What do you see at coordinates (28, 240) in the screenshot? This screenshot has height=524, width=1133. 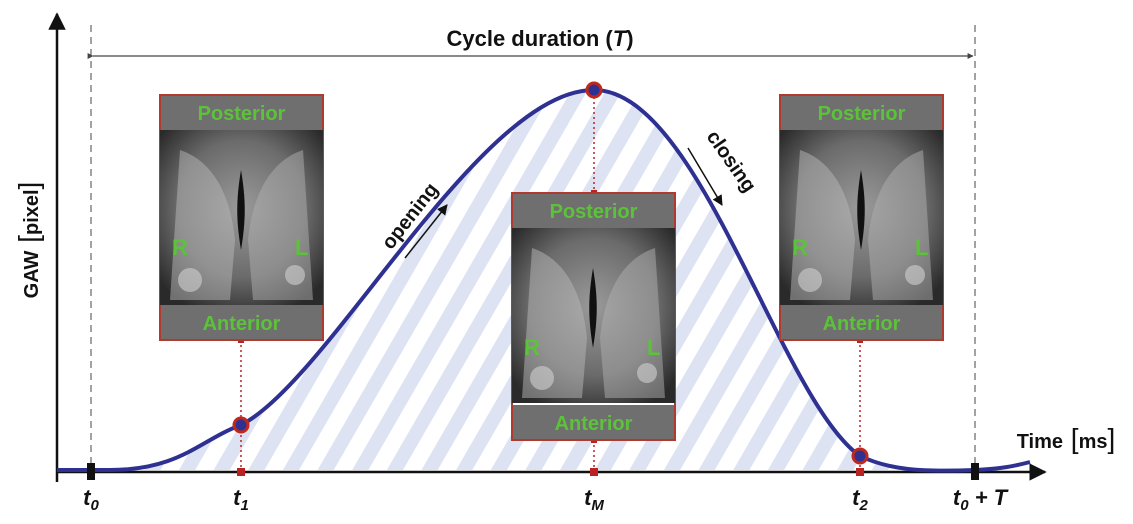 I see `y-label: GAW [pixel]` at bounding box center [28, 240].